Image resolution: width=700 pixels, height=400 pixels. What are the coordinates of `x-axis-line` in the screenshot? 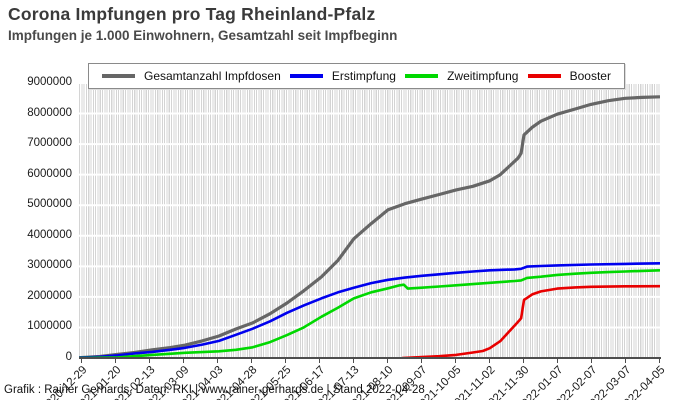 It's located at (370, 358).